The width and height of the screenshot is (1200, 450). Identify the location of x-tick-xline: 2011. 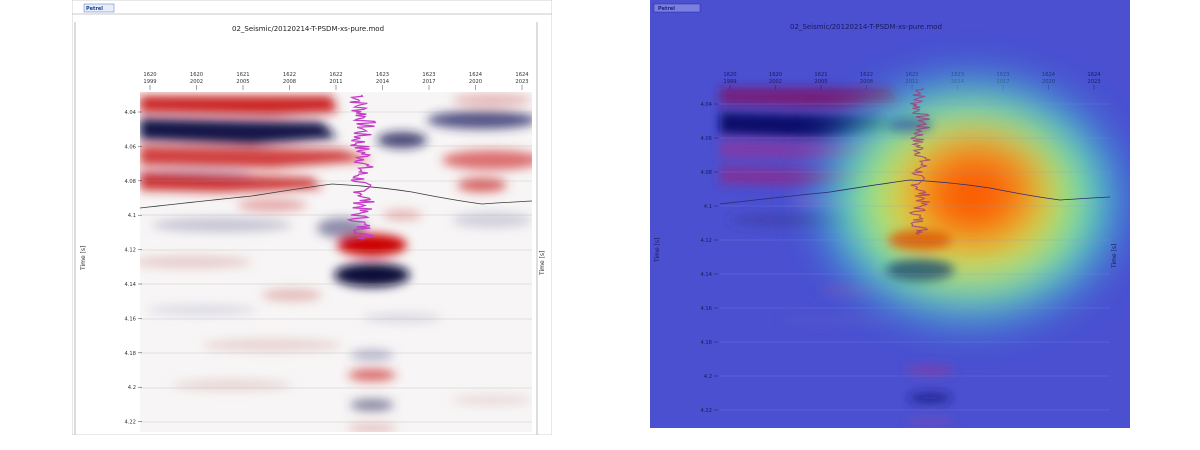
(335, 82).